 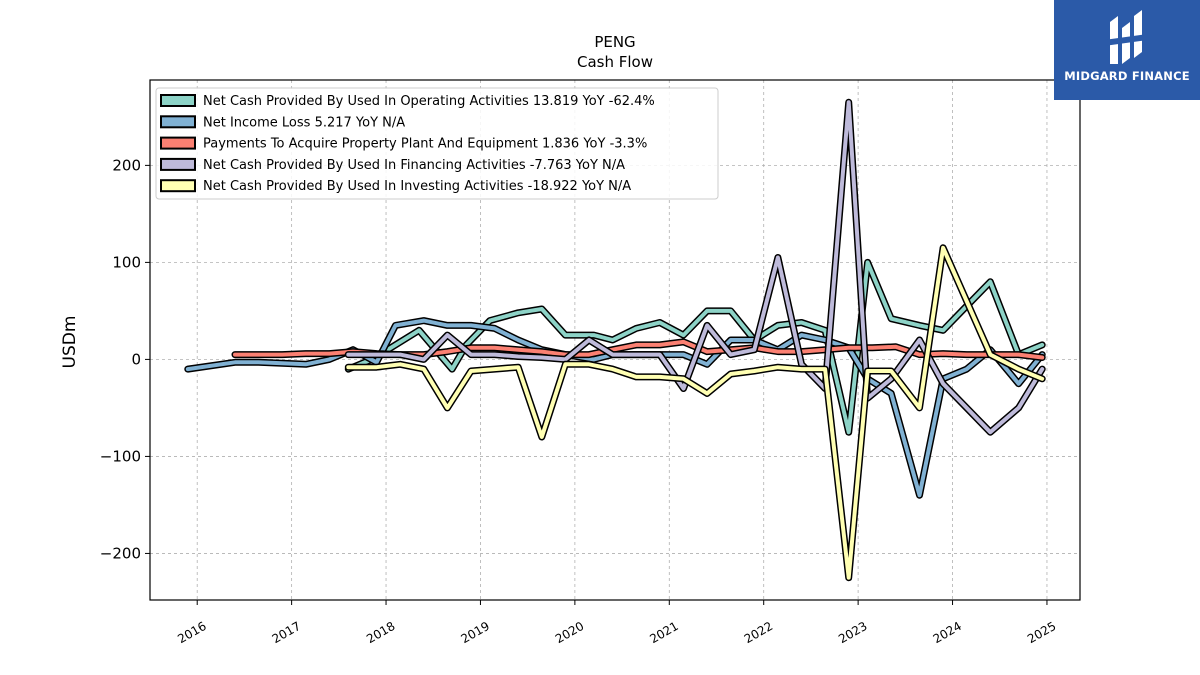 I want to click on x-tick-label: 2021, so click(x=663, y=632).